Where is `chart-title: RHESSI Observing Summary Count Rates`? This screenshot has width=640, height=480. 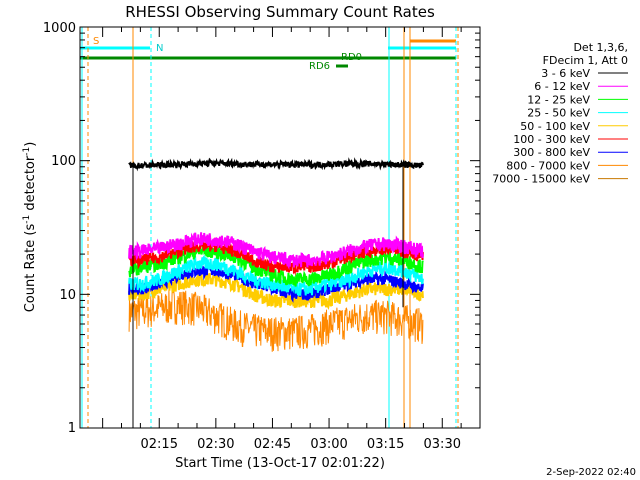
chart-title: RHESSI Observing Summary Count Rates is located at coordinates (280, 12).